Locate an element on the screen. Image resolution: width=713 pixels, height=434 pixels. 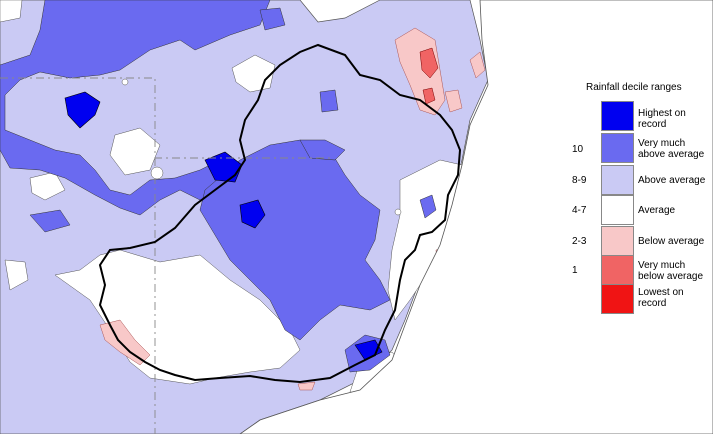
legend-title: Rainfall decile ranges is located at coordinates (634, 87).